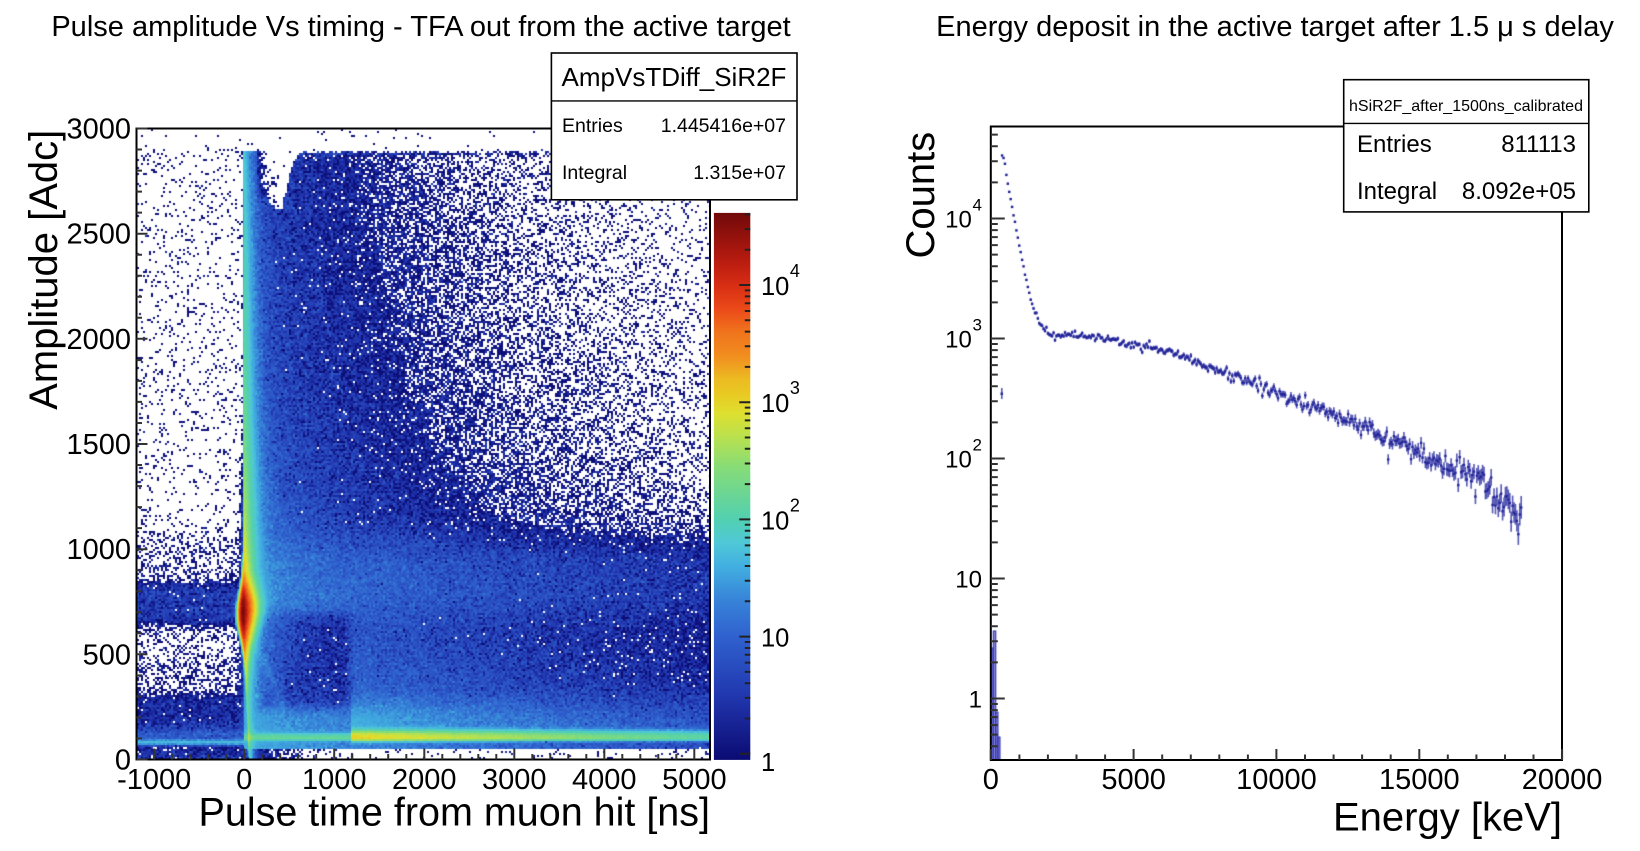  I want to click on svg-text: 1.315e+07, so click(737, 173).